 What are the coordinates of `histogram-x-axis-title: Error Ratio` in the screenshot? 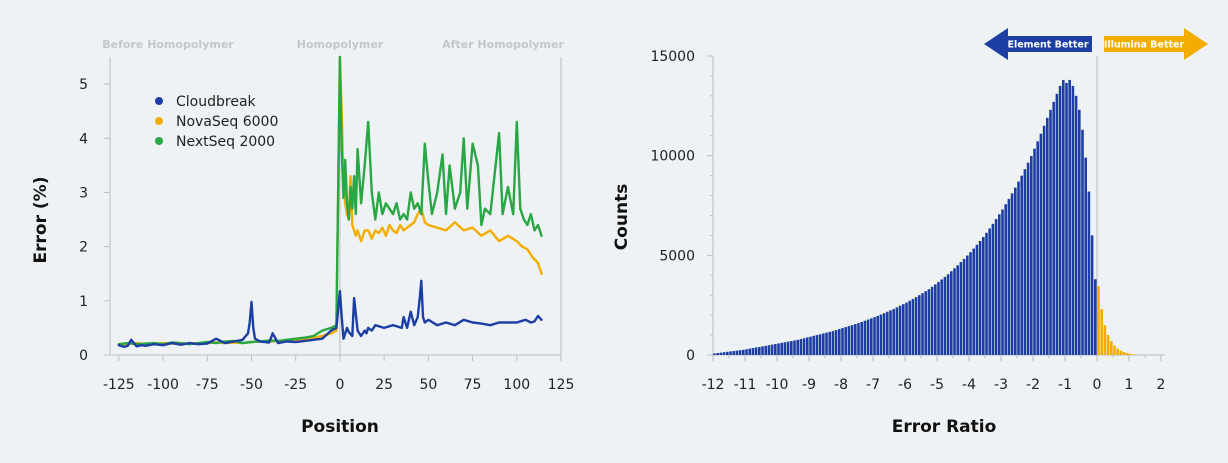 It's located at (944, 427).